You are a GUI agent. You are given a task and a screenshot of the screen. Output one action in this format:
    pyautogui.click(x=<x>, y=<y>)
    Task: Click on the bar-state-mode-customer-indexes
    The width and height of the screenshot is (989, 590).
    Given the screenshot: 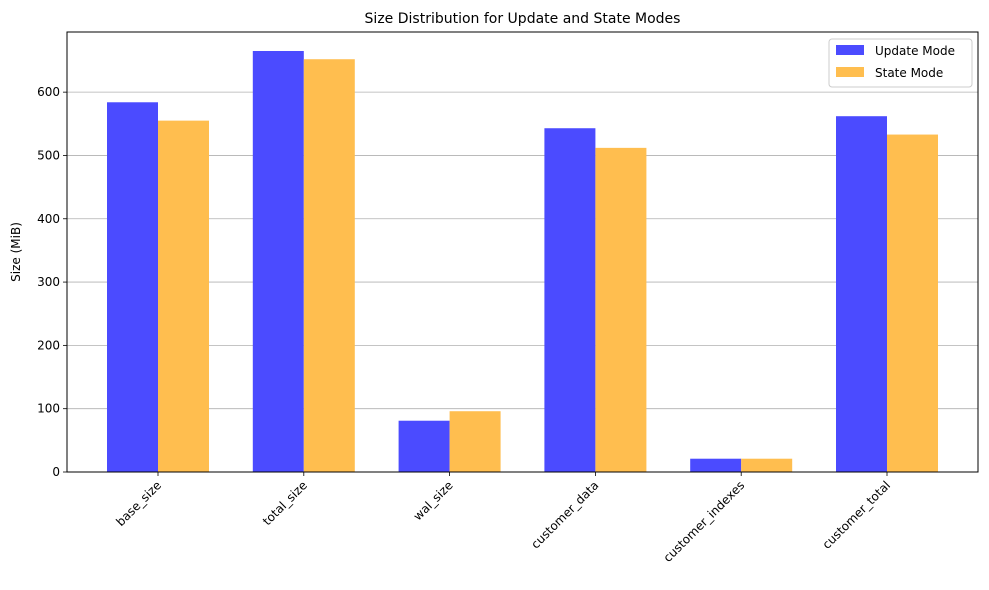 What is the action you would take?
    pyautogui.click(x=767, y=465)
    